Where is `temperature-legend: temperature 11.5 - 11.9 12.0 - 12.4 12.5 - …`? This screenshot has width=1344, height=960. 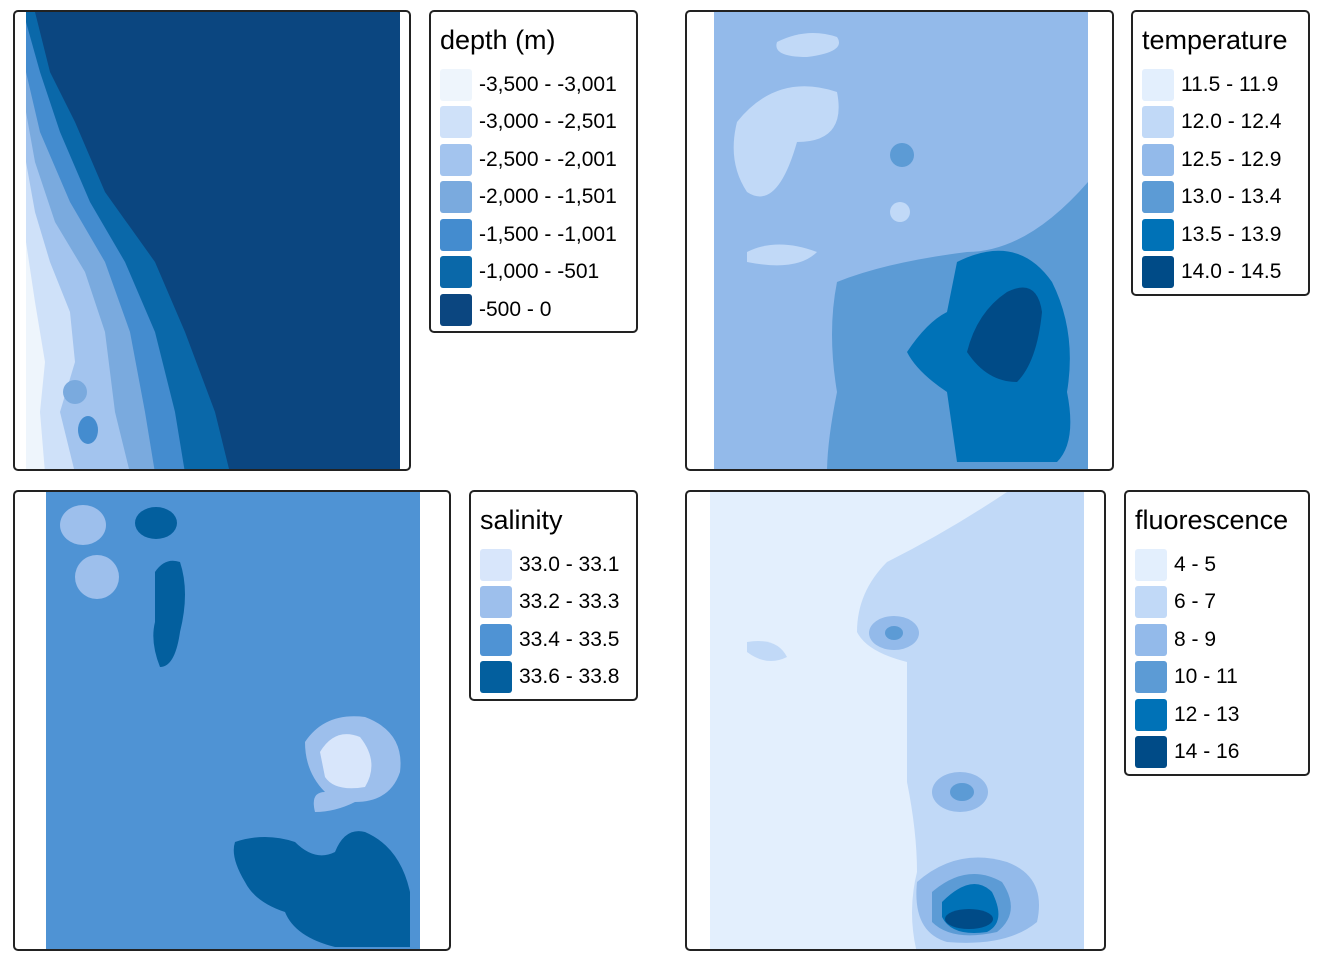
temperature-legend: temperature 11.5 - 11.9 12.0 - 12.4 12.5 - … is located at coordinates (1220, 153).